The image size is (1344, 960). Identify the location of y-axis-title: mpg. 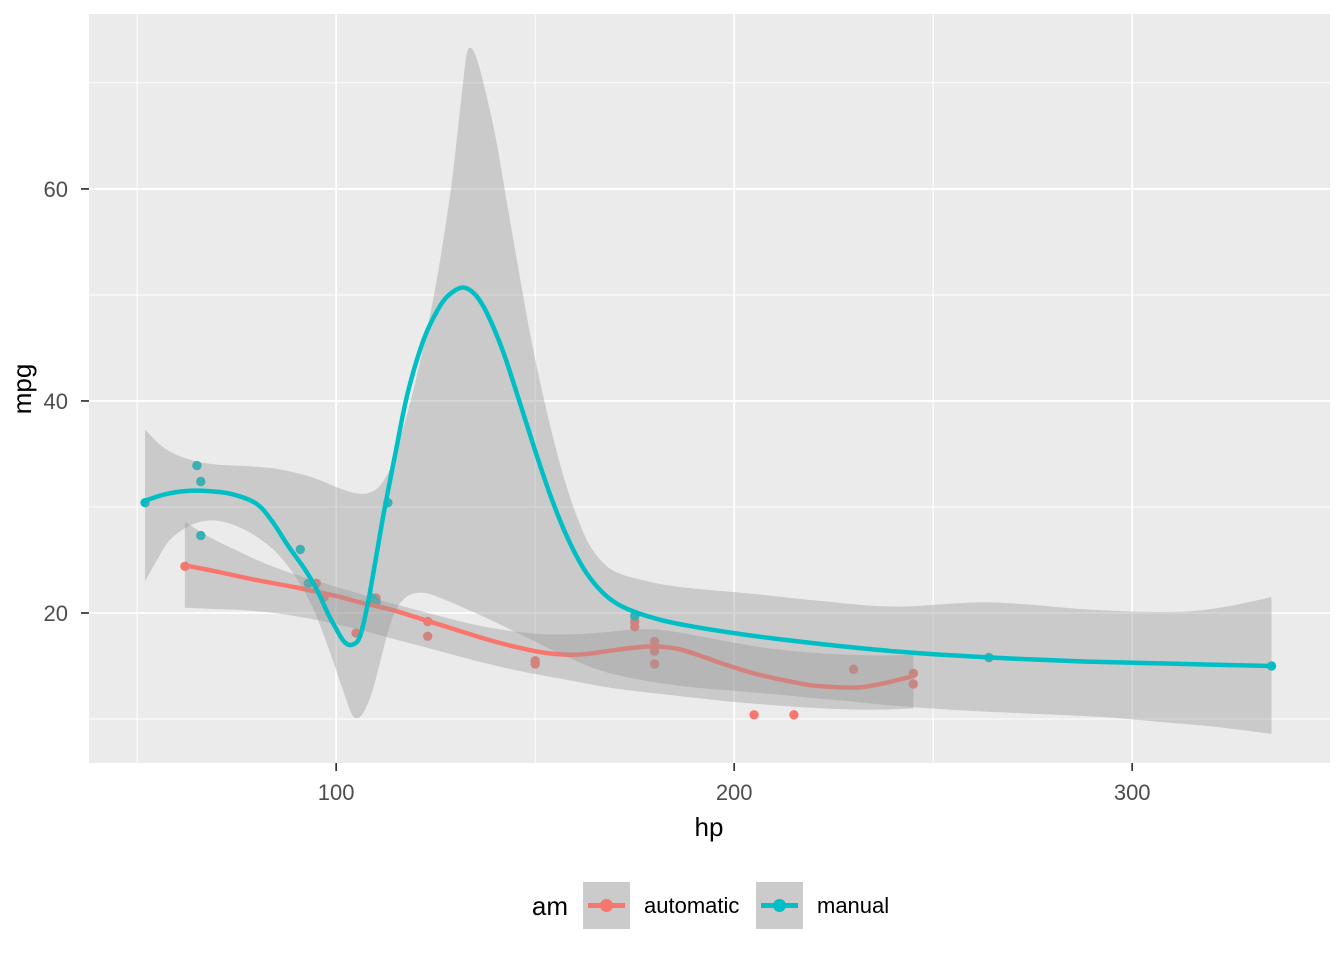
(22, 389).